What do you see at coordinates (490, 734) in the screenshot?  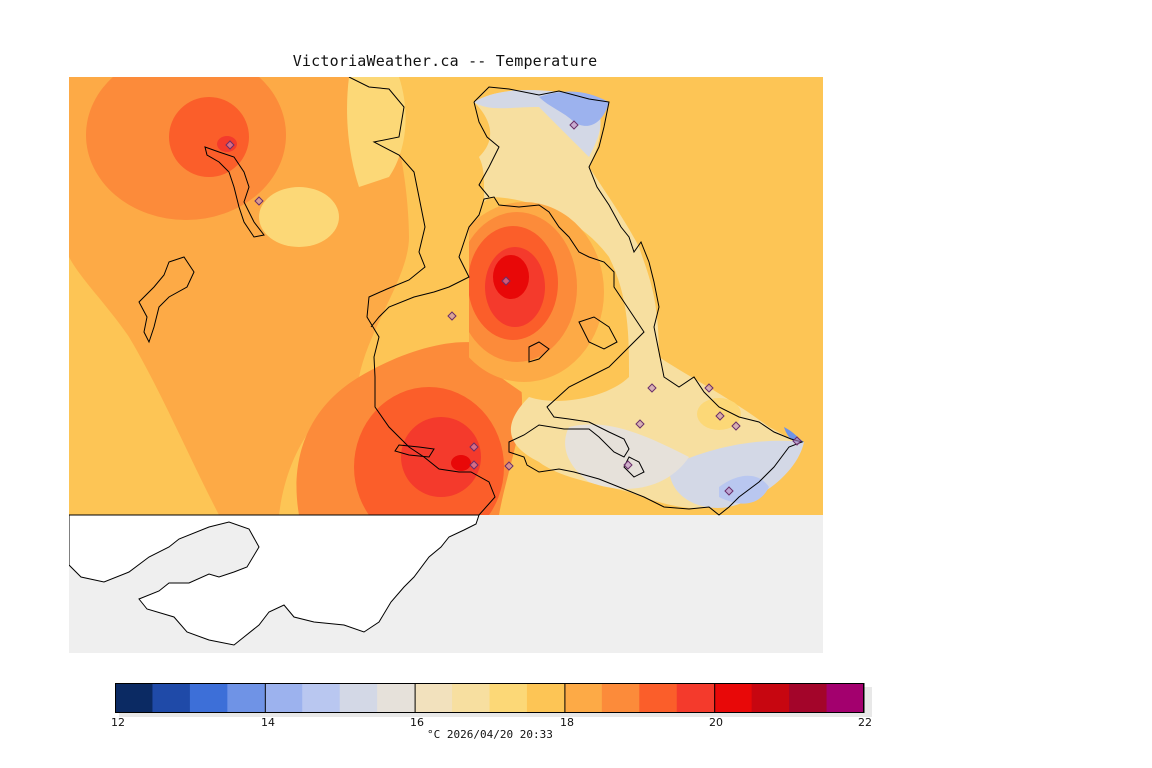 I see `legend-caption: °C 2026/04/20 20:33` at bounding box center [490, 734].